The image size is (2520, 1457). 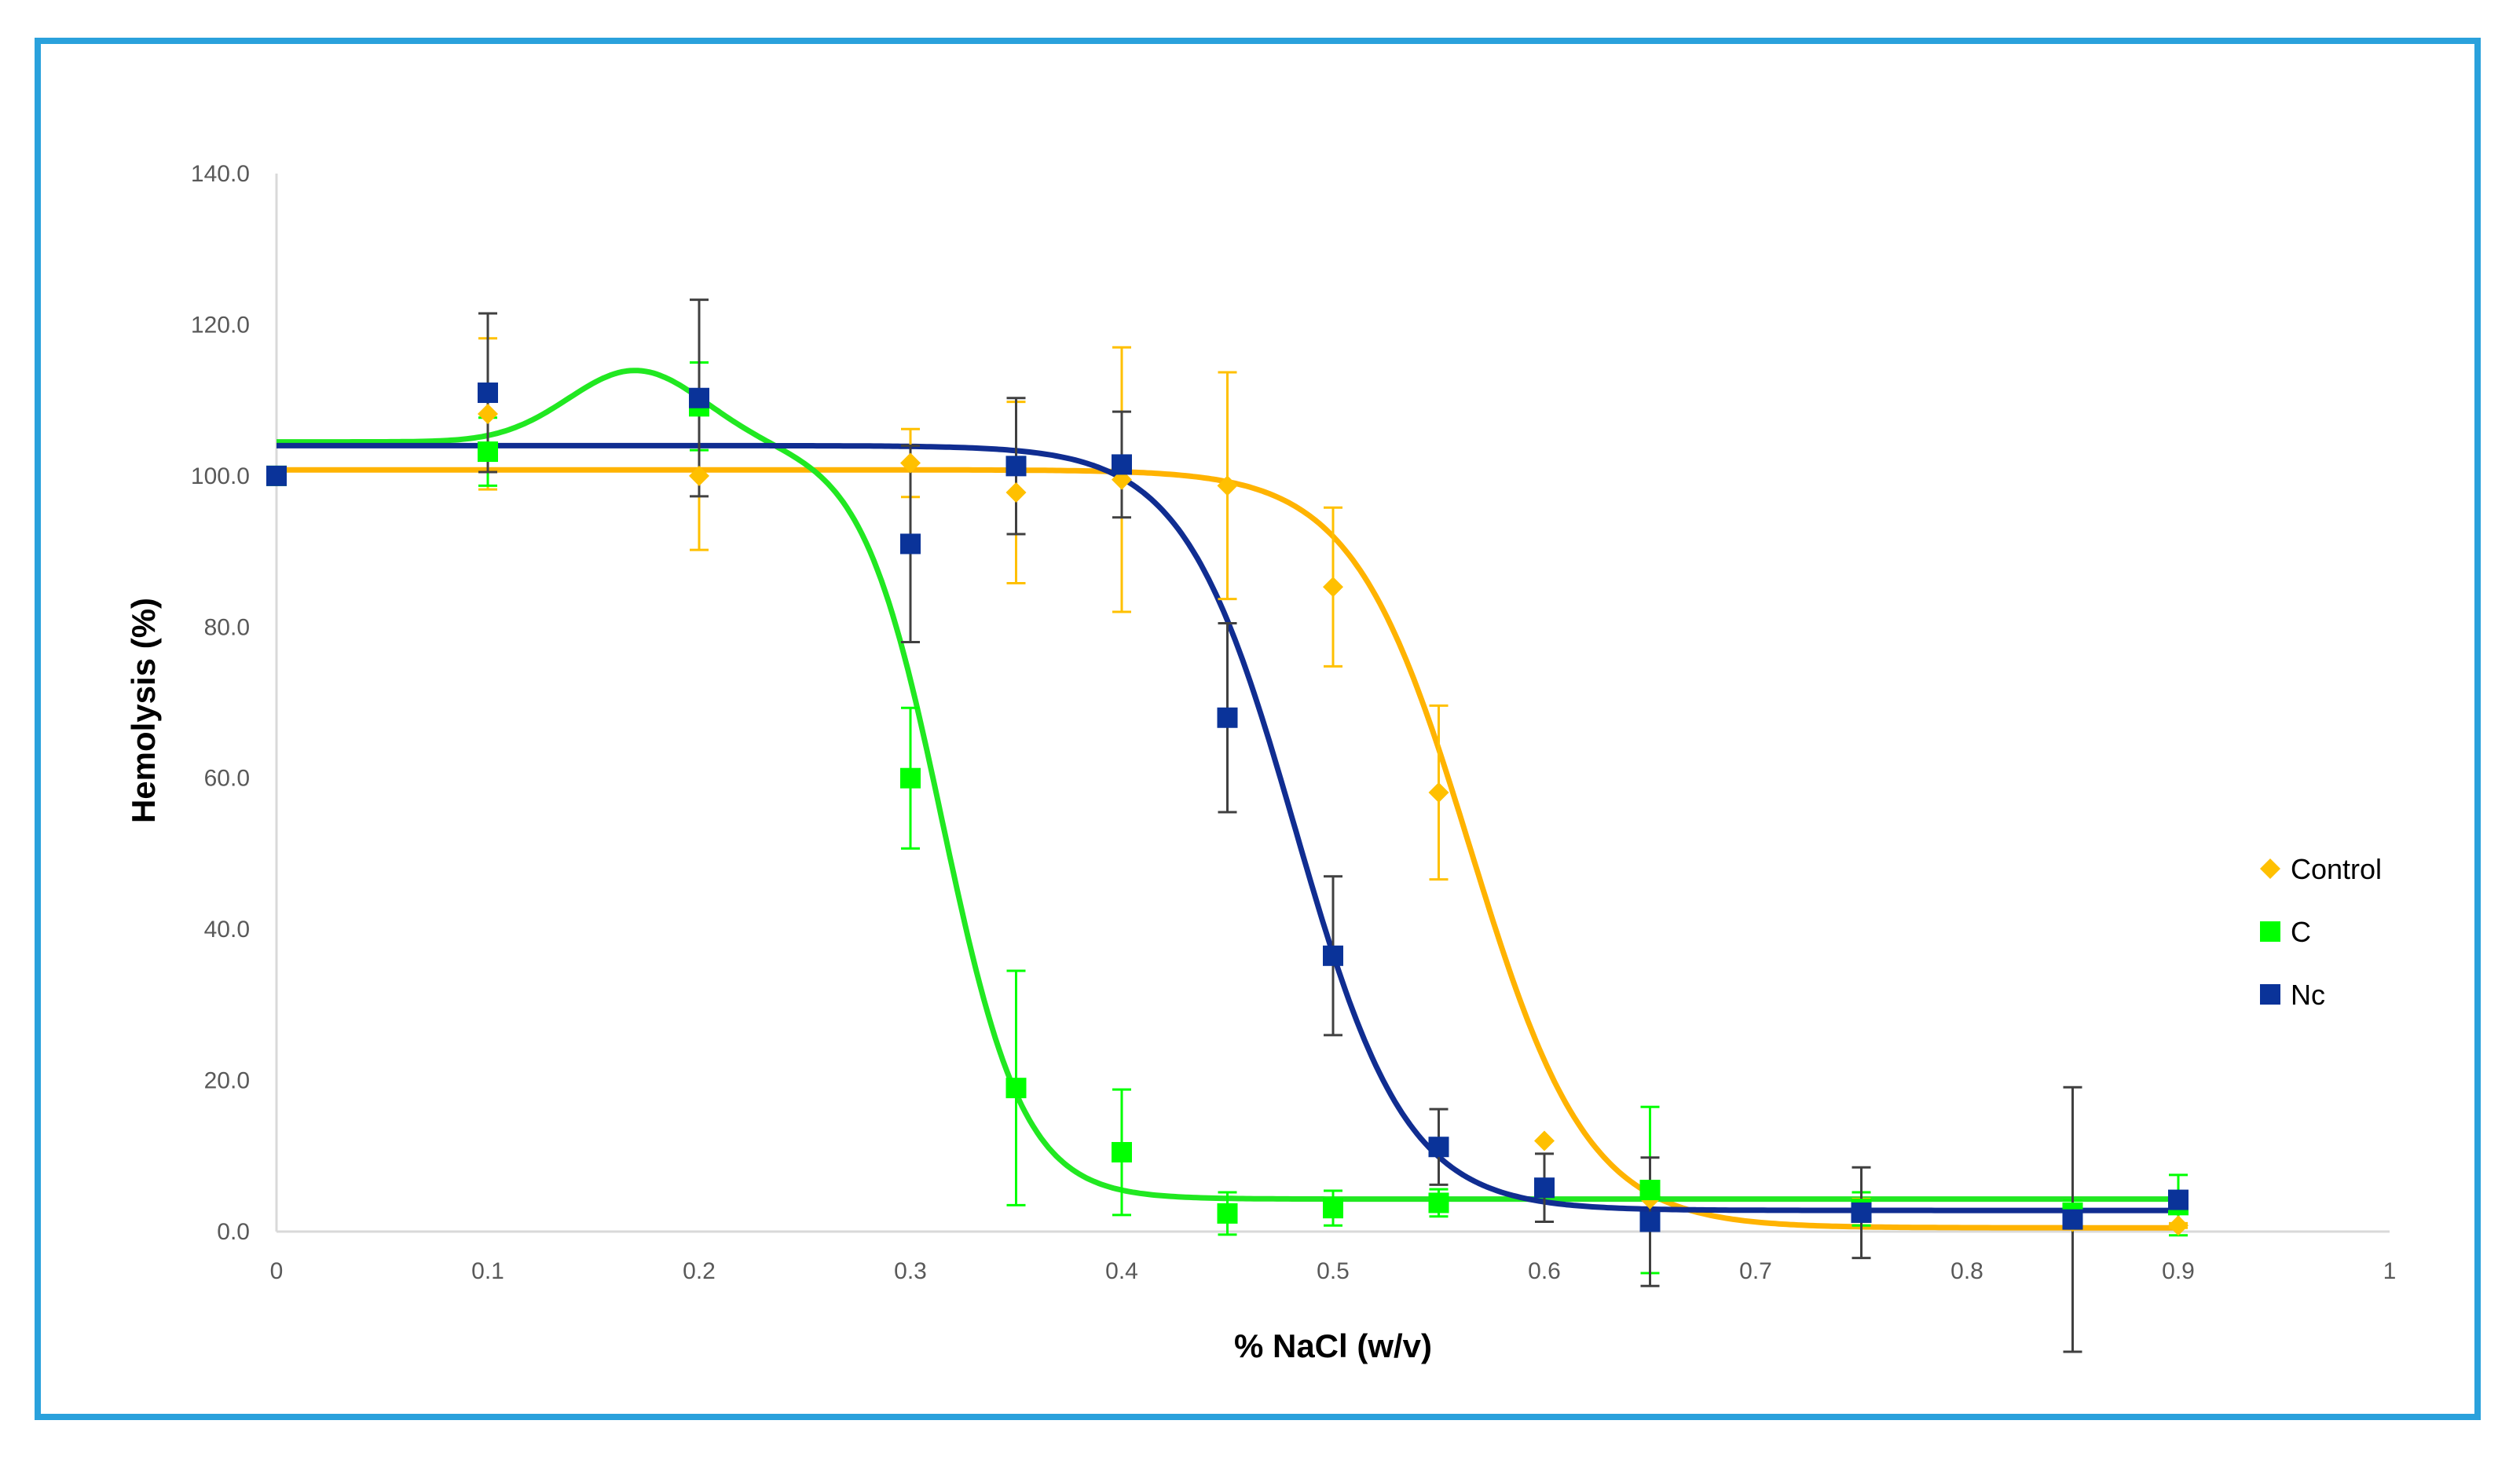 I want to click on legend-marker-control, so click(x=2270, y=868).